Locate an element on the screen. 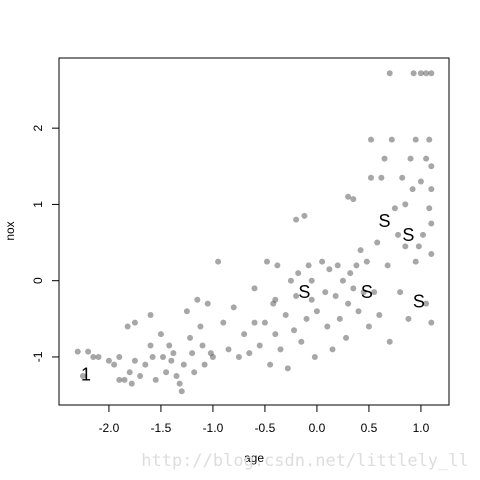  x-axis-label: age is located at coordinates (254, 458).